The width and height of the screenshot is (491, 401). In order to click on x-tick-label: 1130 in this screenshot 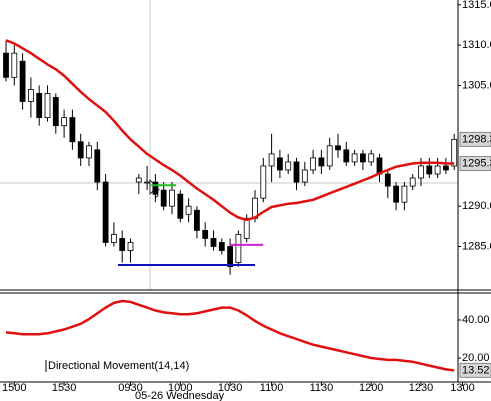, I will do `click(322, 388)`.